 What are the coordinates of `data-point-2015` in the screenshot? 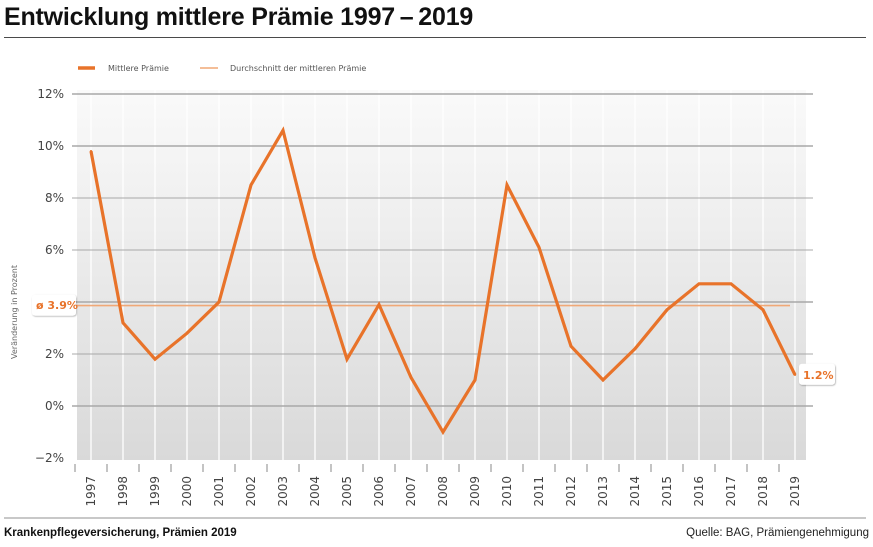 It's located at (667, 309).